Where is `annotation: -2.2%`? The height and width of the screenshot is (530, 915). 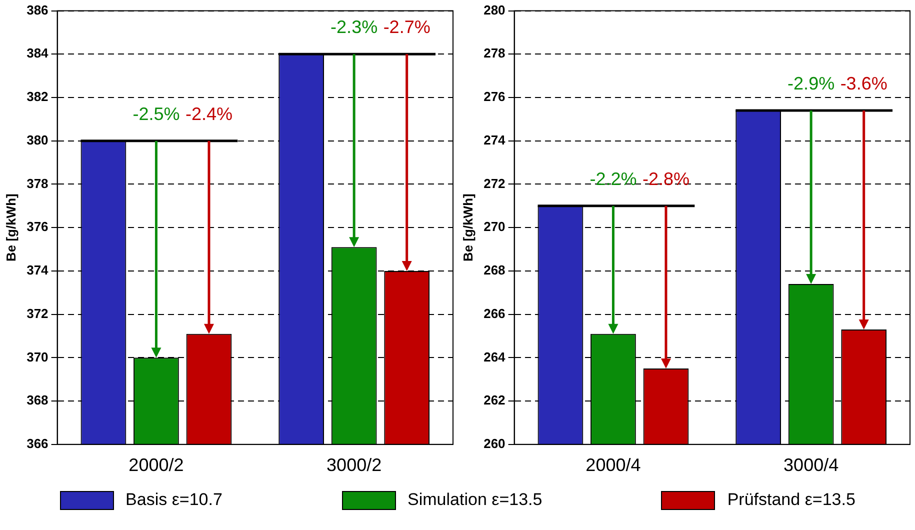
annotation: -2.2% is located at coordinates (613, 178).